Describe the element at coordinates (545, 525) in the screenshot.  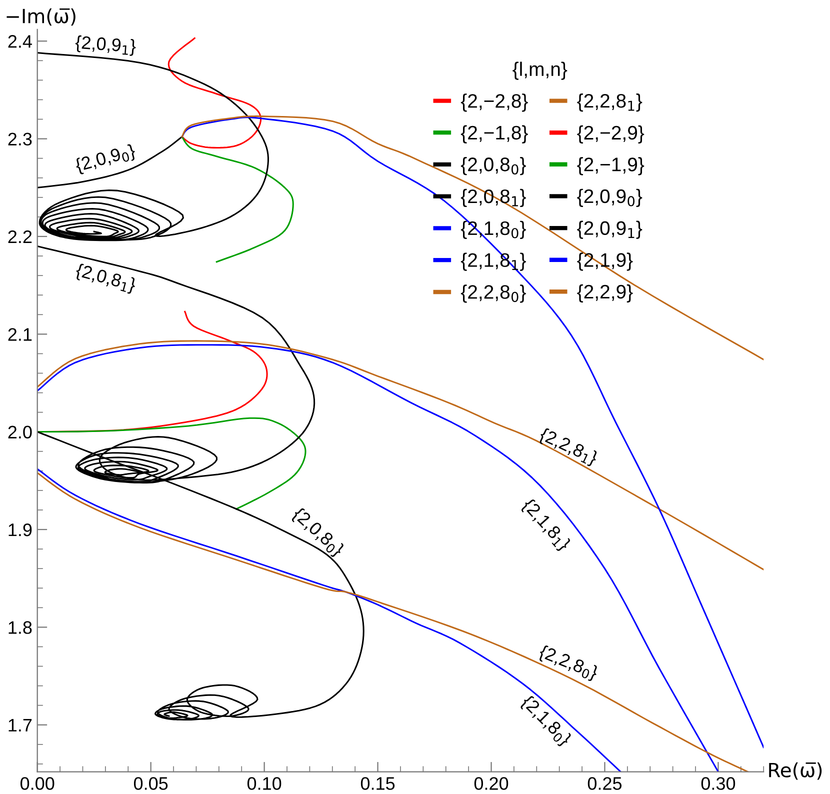
I see `annotation: {2,1,8$_{1}$}` at that location.